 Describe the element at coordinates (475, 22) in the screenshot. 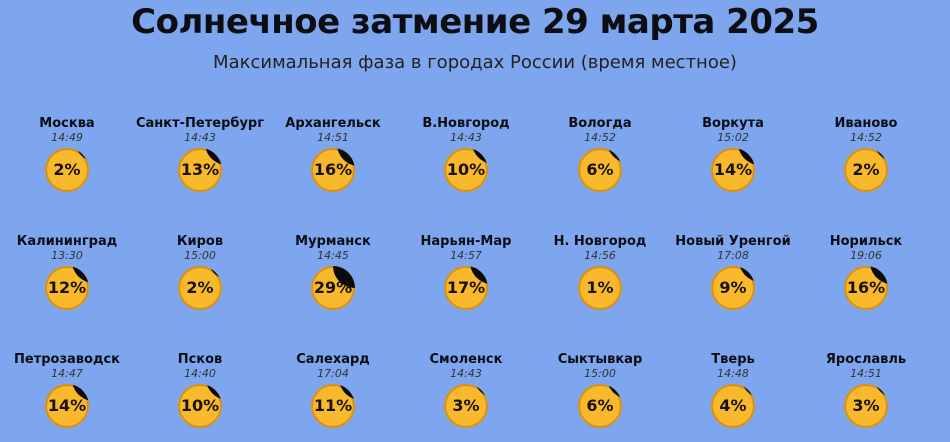

I see `page-title: Солнечное затмение 29 марта 2025` at that location.